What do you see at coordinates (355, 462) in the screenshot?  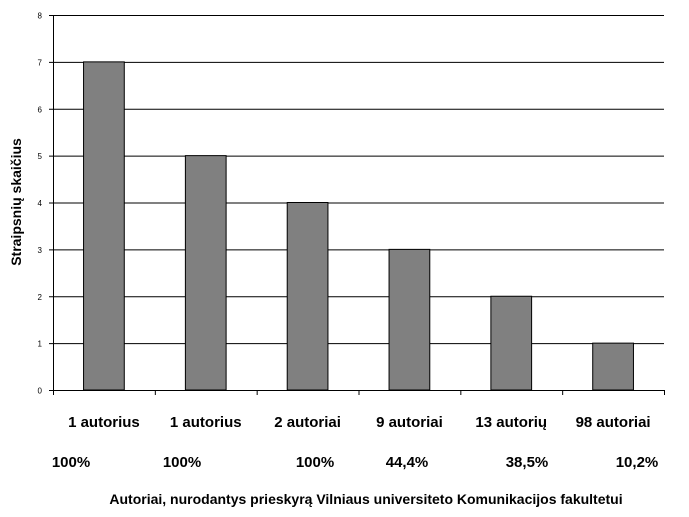 I see `percent-labels: 100% 100% 100% 44,4% 38,5% 10,2%` at bounding box center [355, 462].